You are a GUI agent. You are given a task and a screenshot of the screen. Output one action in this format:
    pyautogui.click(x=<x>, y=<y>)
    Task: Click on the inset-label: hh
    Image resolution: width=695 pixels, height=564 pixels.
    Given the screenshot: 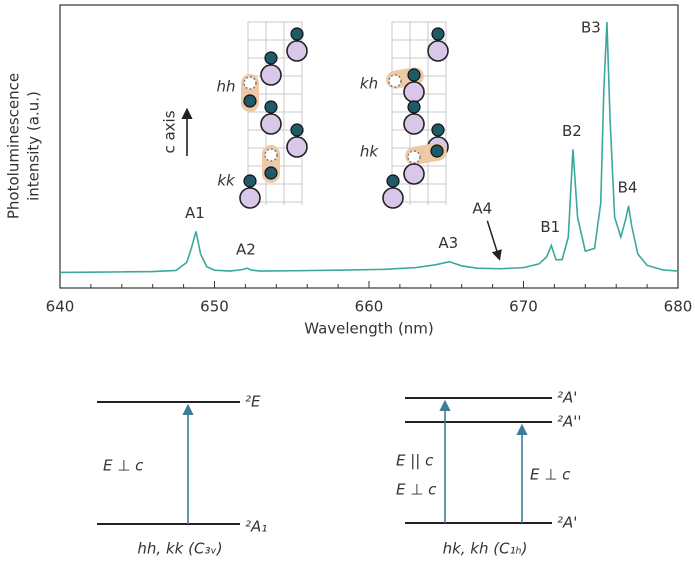 What is the action you would take?
    pyautogui.click(x=225, y=87)
    